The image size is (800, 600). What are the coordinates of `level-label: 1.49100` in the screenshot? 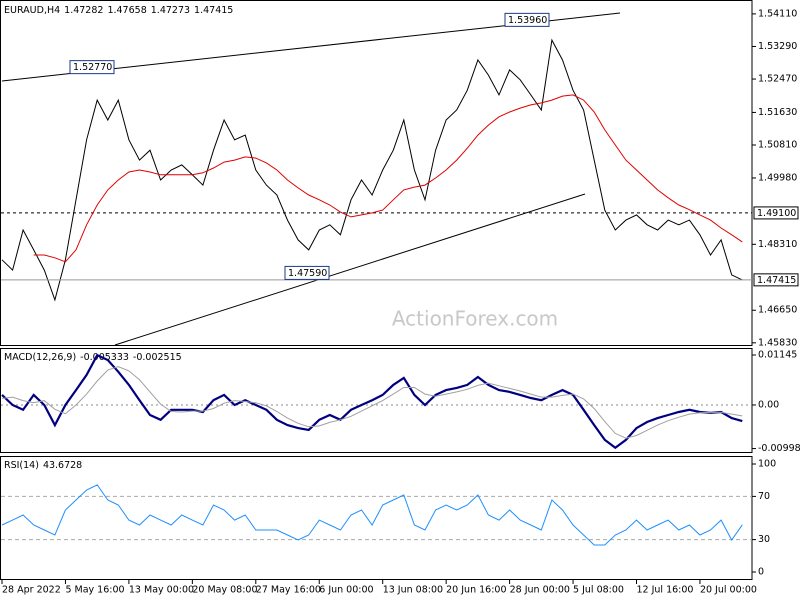 It's located at (776, 213).